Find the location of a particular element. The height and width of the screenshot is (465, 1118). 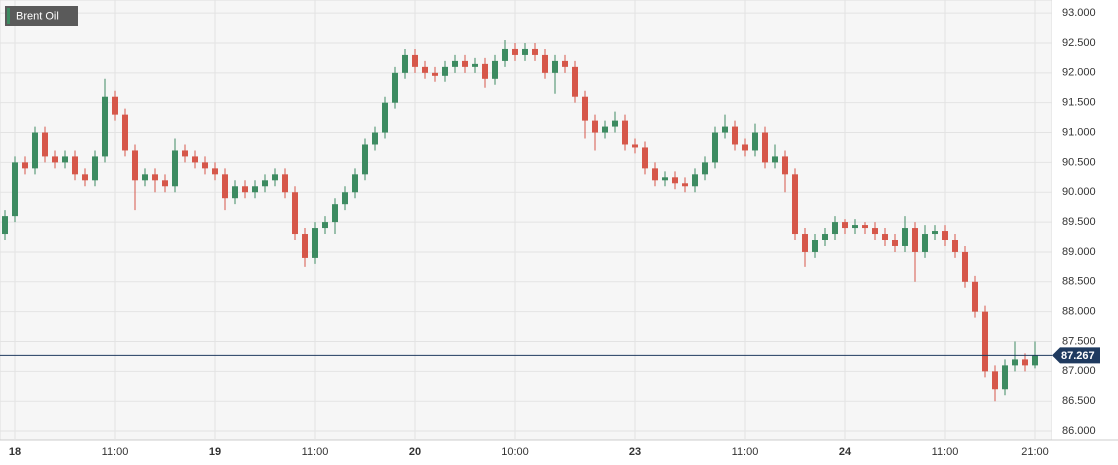

y-tick-label: 91.500 is located at coordinates (1079, 103).